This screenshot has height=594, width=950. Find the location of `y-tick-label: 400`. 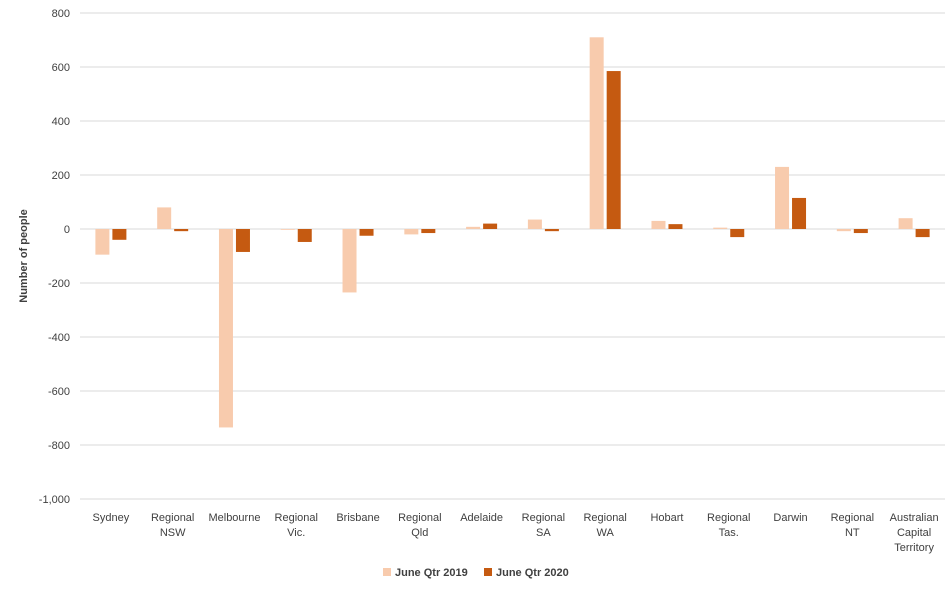

y-tick-label: 400 is located at coordinates (61, 122).